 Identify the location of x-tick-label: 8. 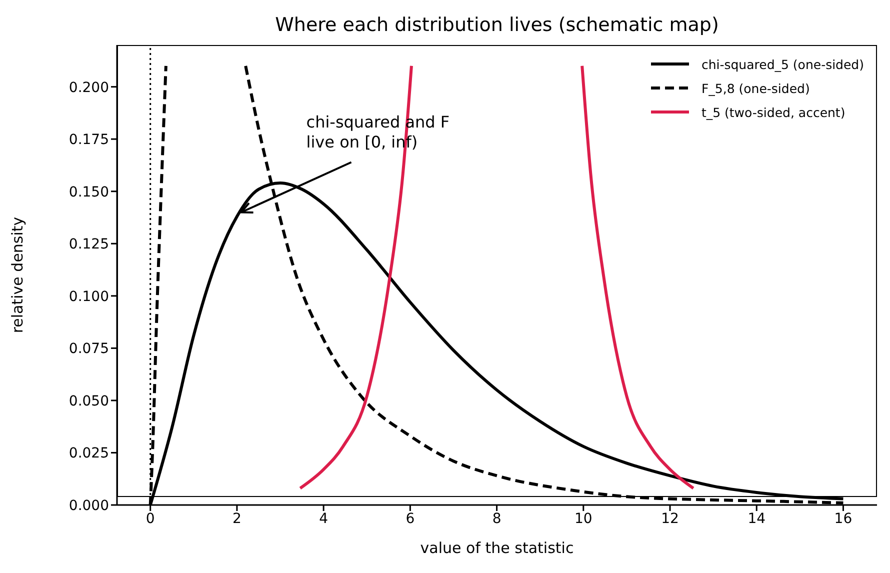
(497, 518).